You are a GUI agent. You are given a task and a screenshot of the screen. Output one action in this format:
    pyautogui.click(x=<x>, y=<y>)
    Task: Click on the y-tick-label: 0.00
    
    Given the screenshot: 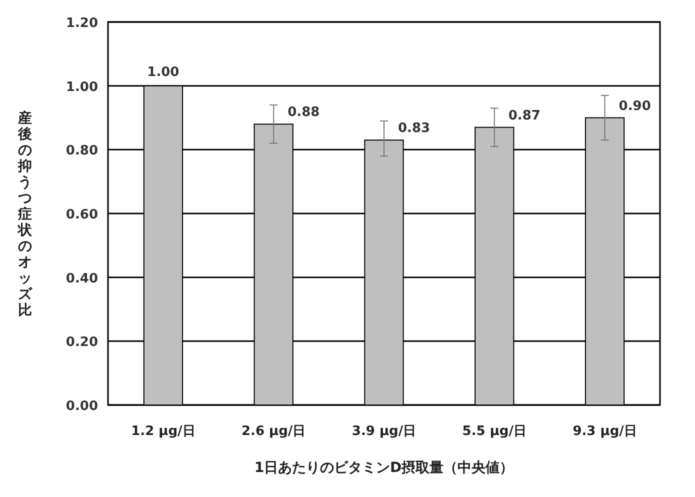 What is the action you would take?
    pyautogui.click(x=82, y=406)
    